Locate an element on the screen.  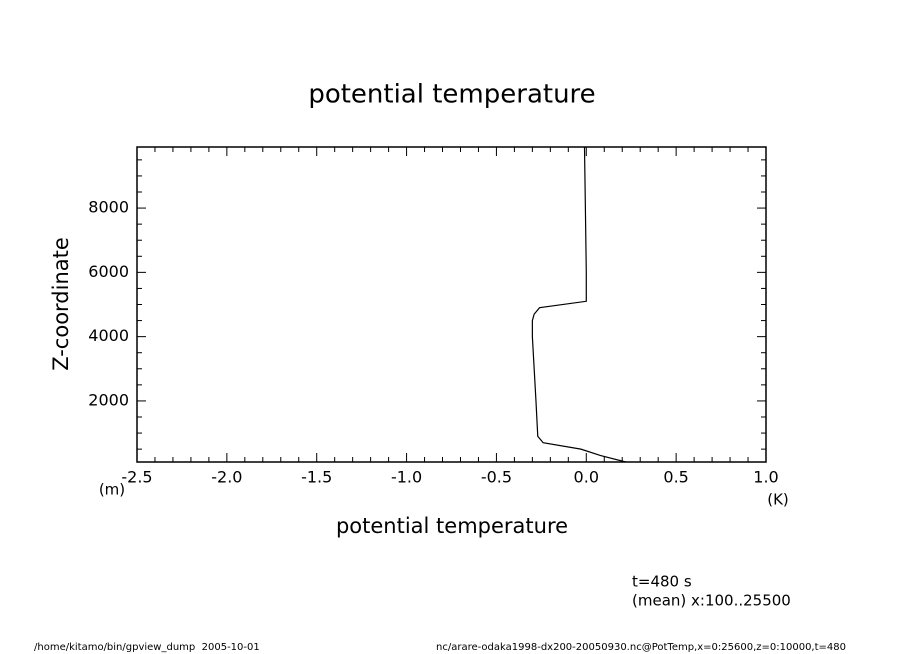
x-tick-label: -1.0 is located at coordinates (406, 477).